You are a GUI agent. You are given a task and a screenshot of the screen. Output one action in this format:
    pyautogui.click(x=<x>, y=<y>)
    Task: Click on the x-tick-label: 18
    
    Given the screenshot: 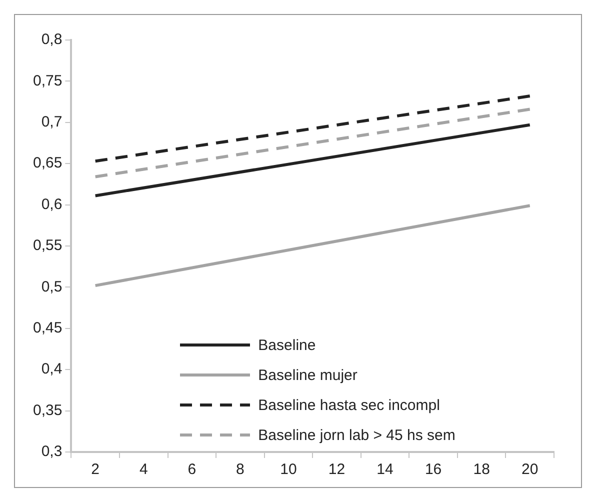 What is the action you would take?
    pyautogui.click(x=481, y=469)
    